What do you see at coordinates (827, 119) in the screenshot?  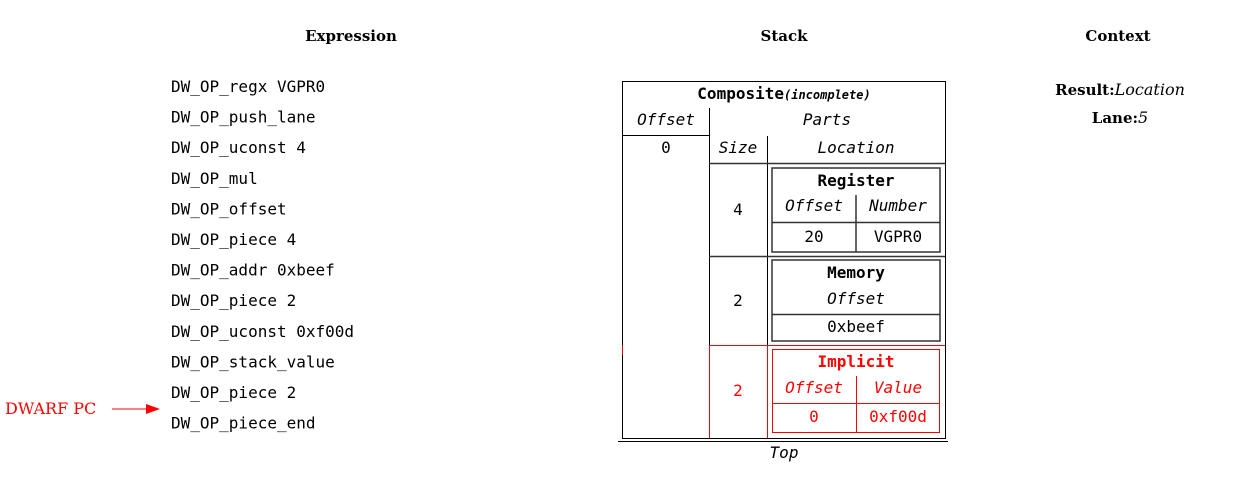 I see `parts-header: Parts` at bounding box center [827, 119].